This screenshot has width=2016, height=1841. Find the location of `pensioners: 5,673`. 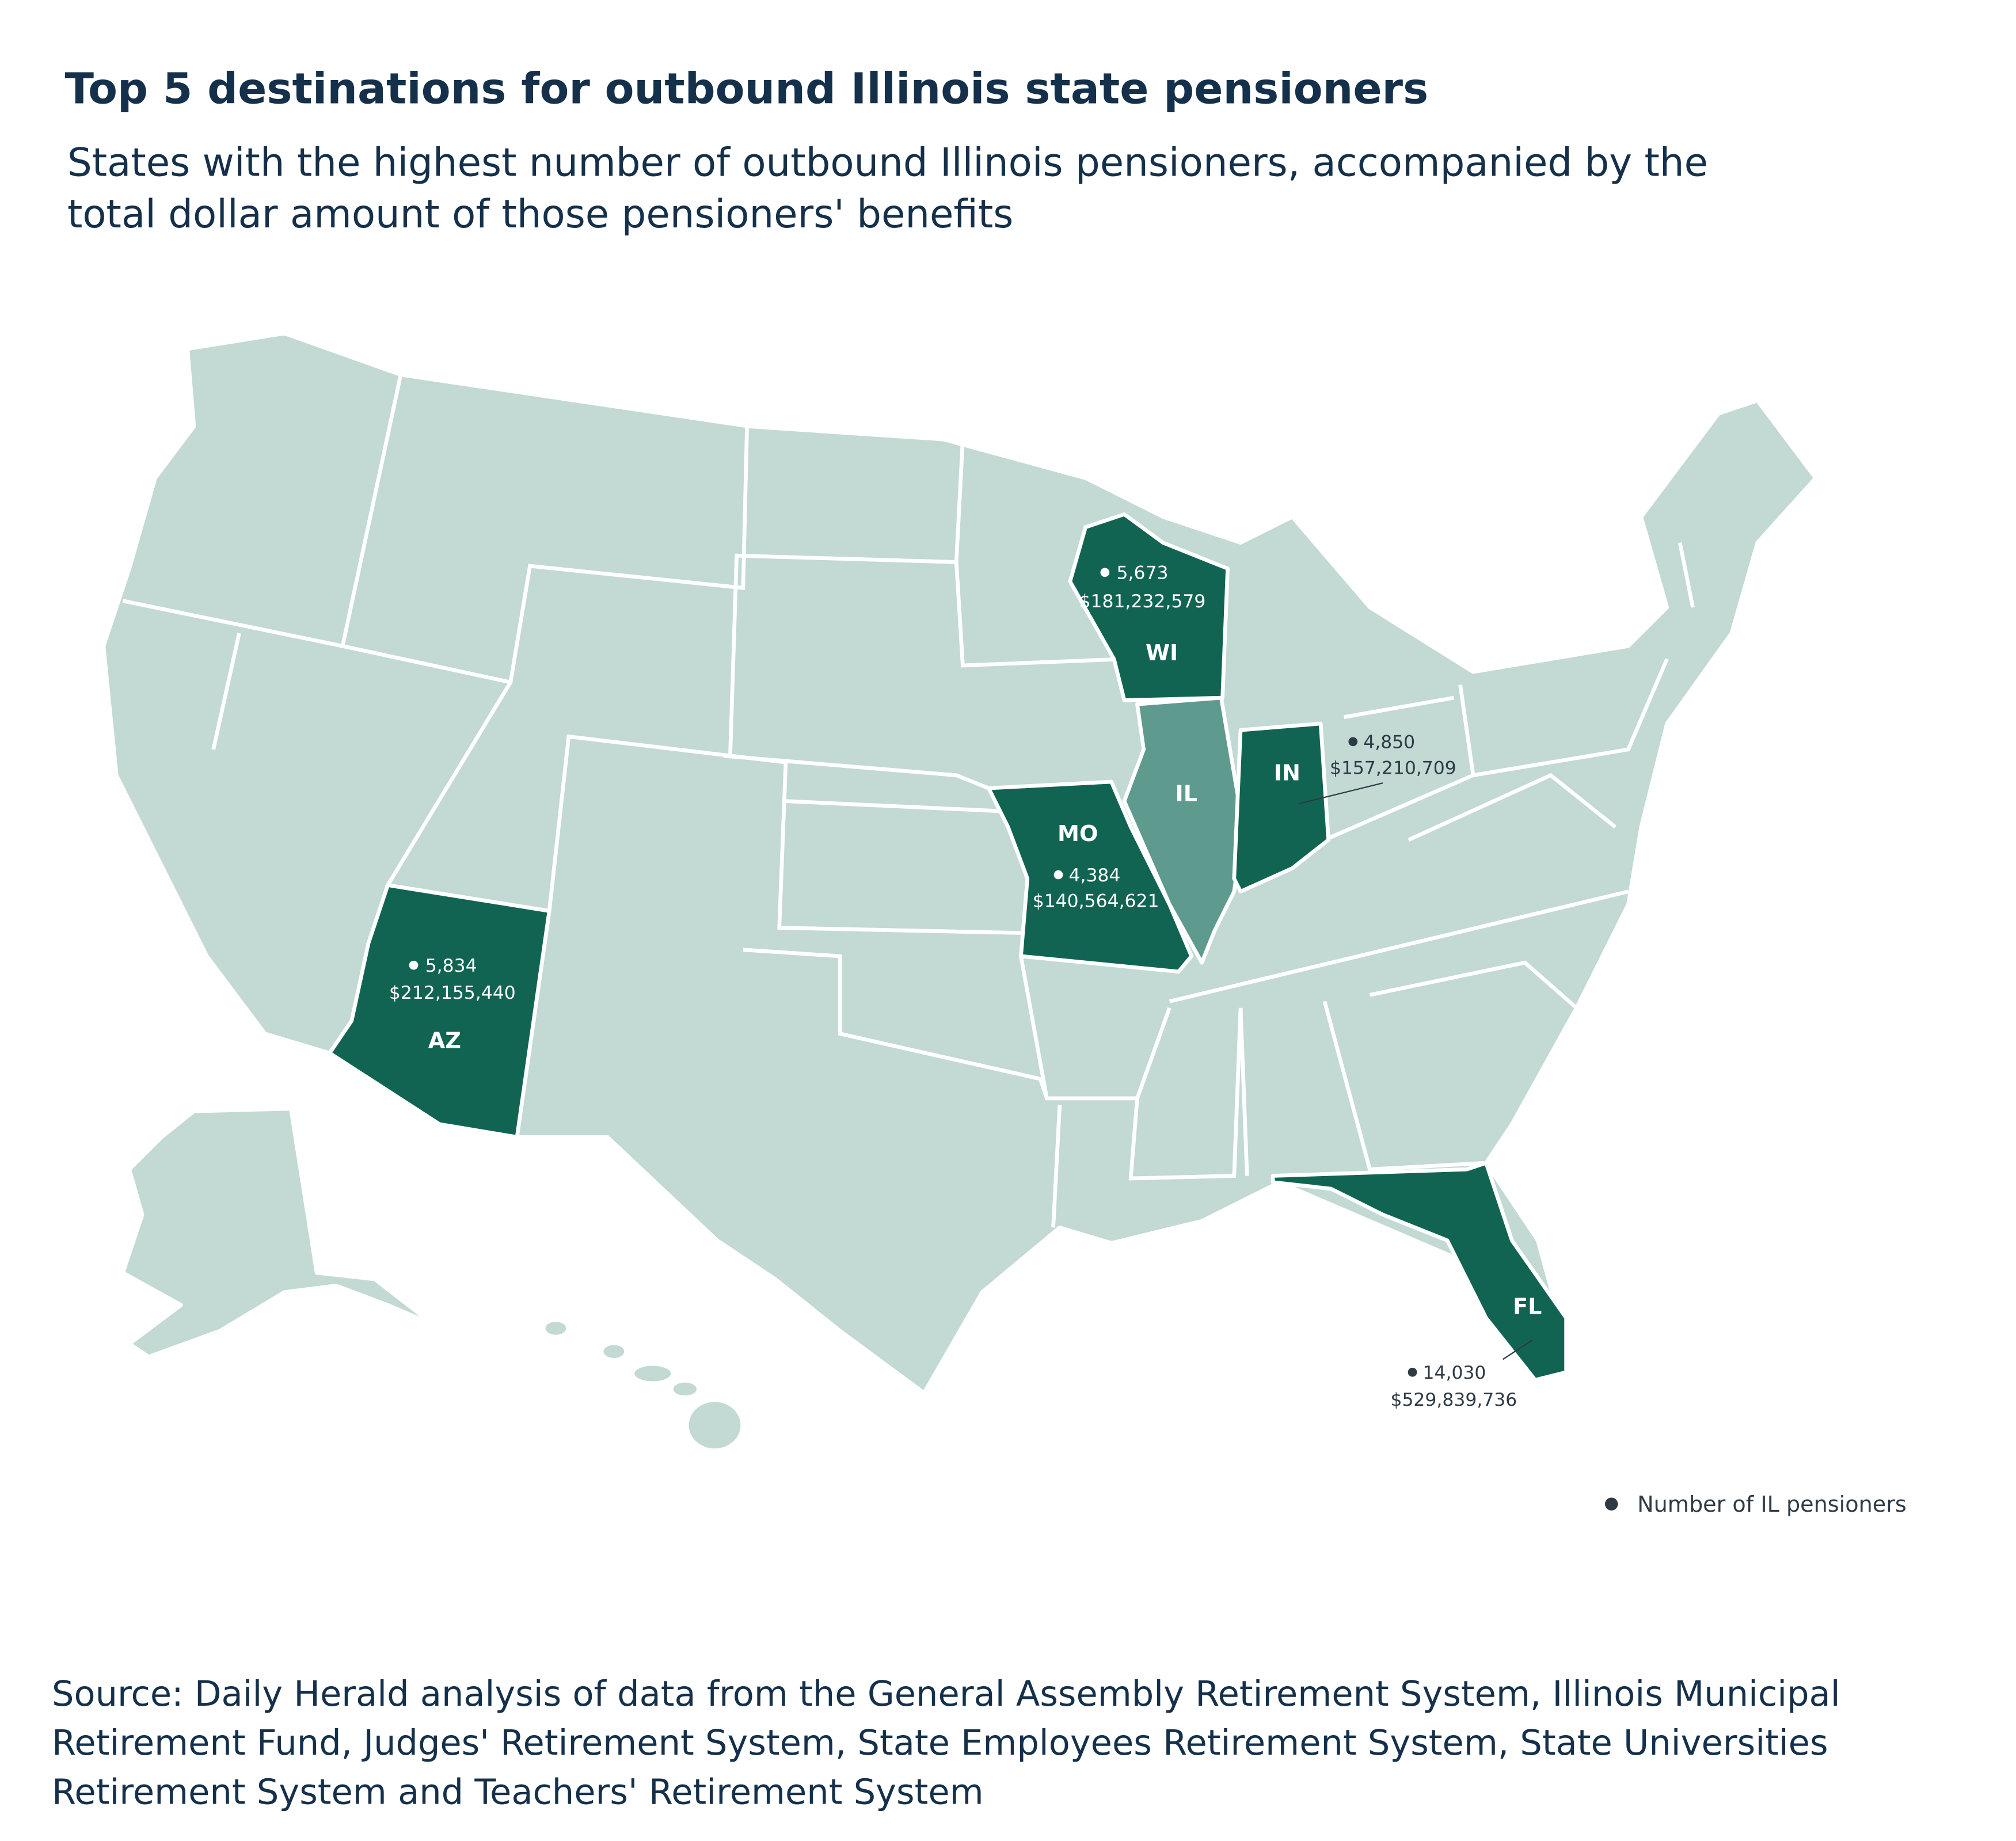

pensioners: 5,673 is located at coordinates (1143, 573).